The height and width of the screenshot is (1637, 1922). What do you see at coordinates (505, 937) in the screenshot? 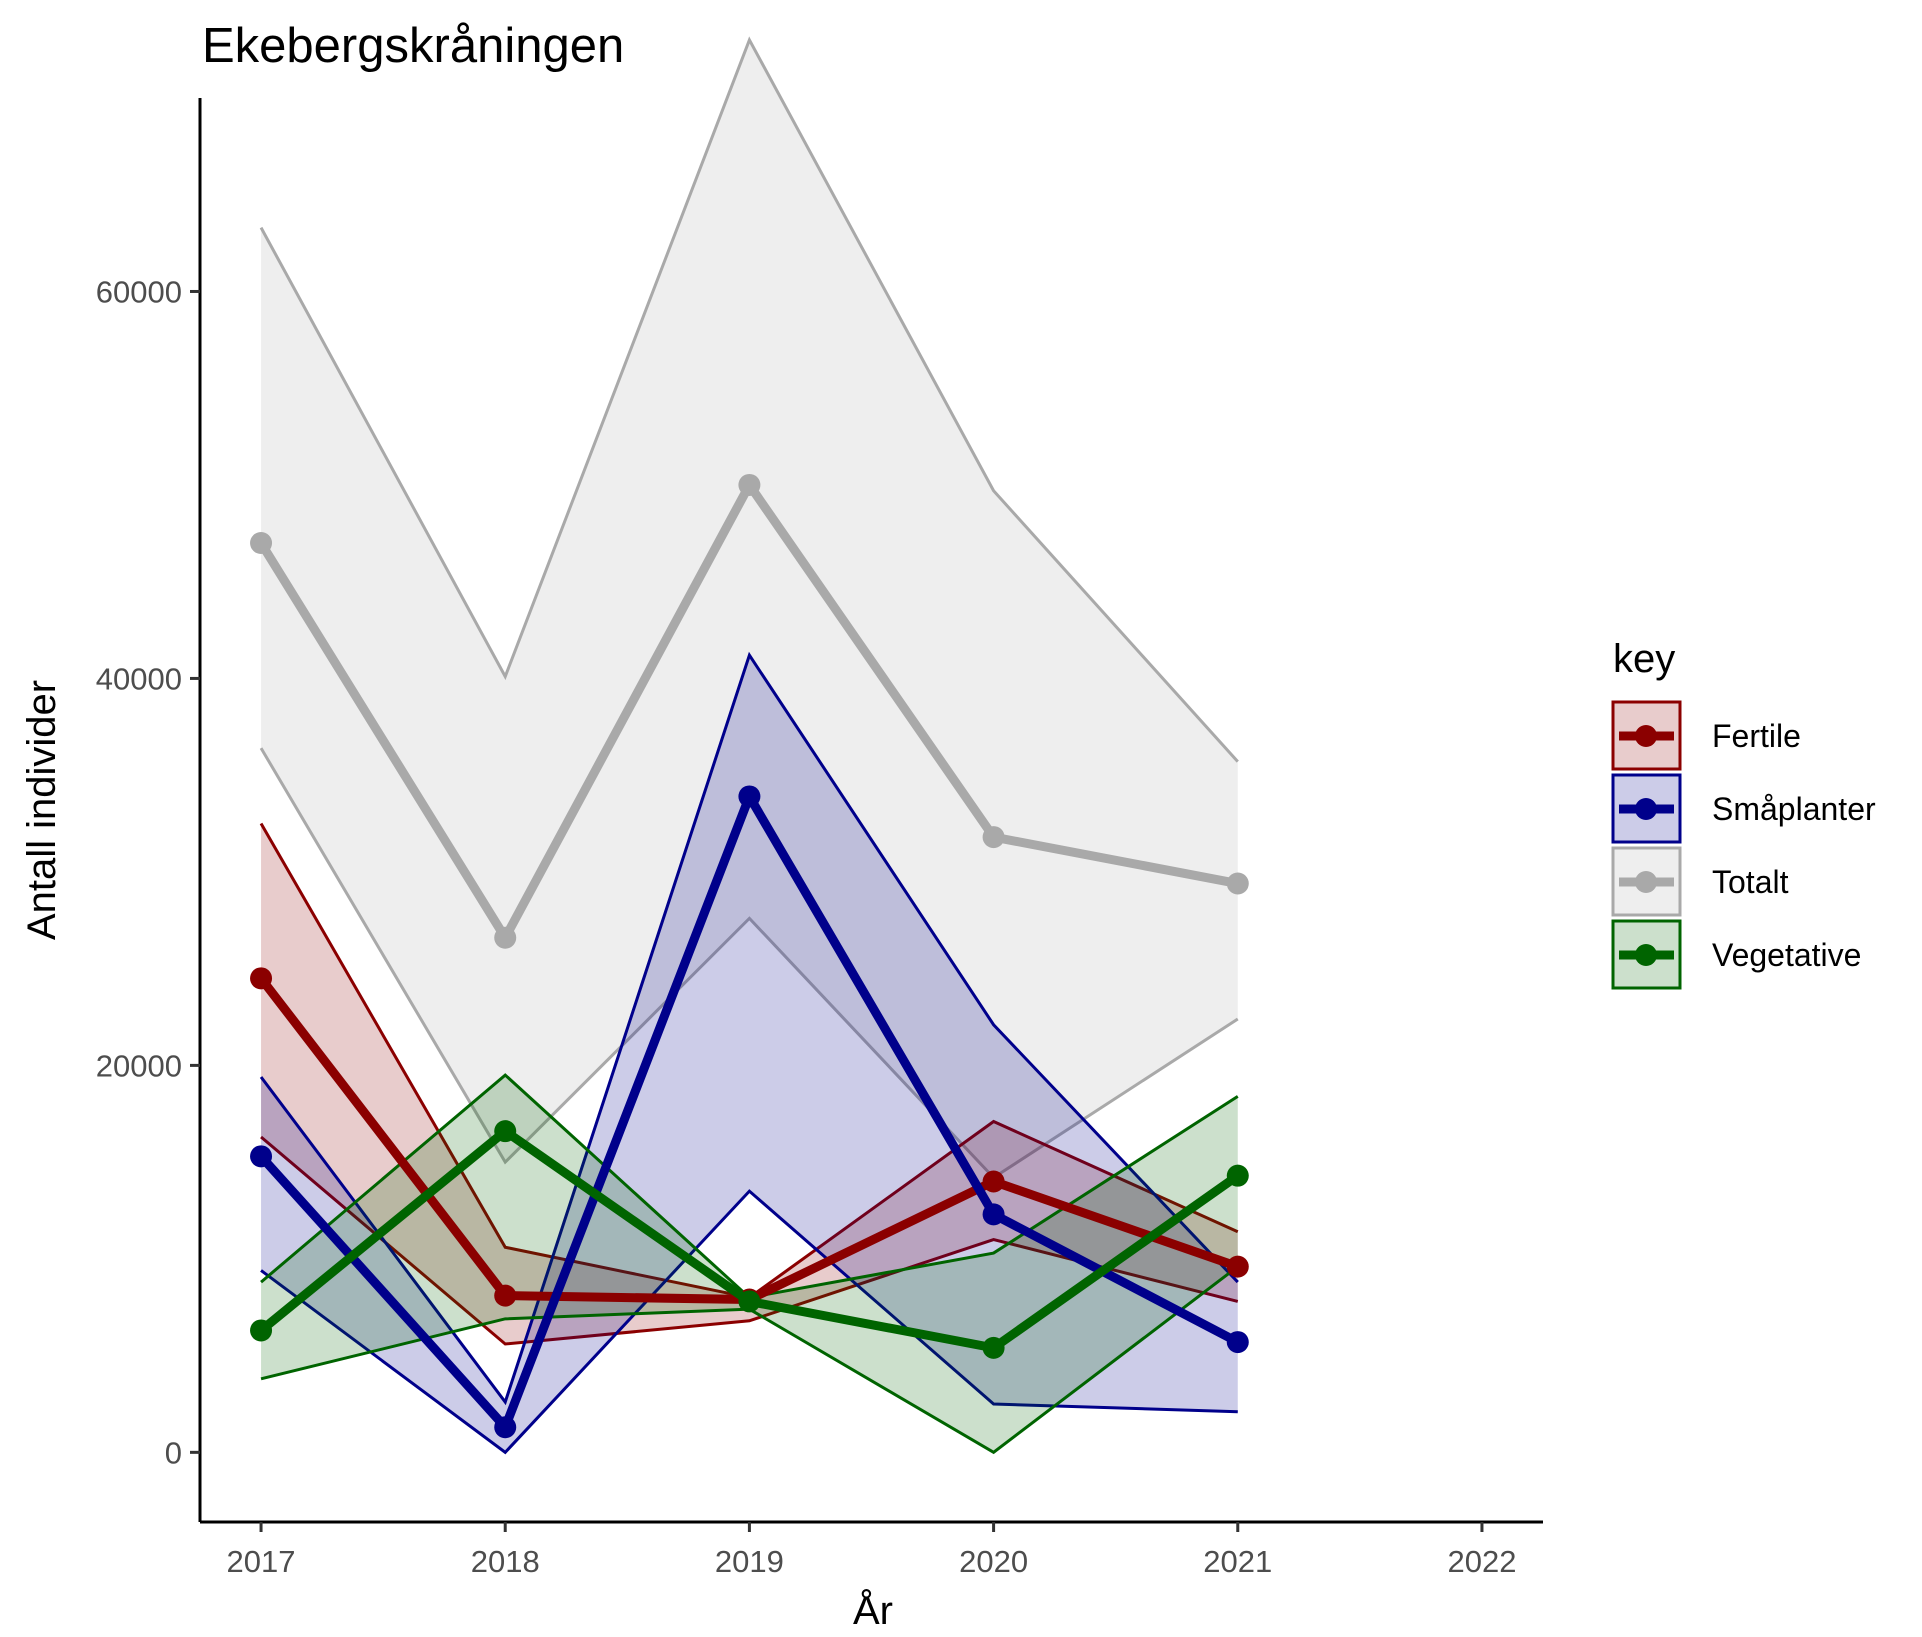
I see `totalt-point-2018` at bounding box center [505, 937].